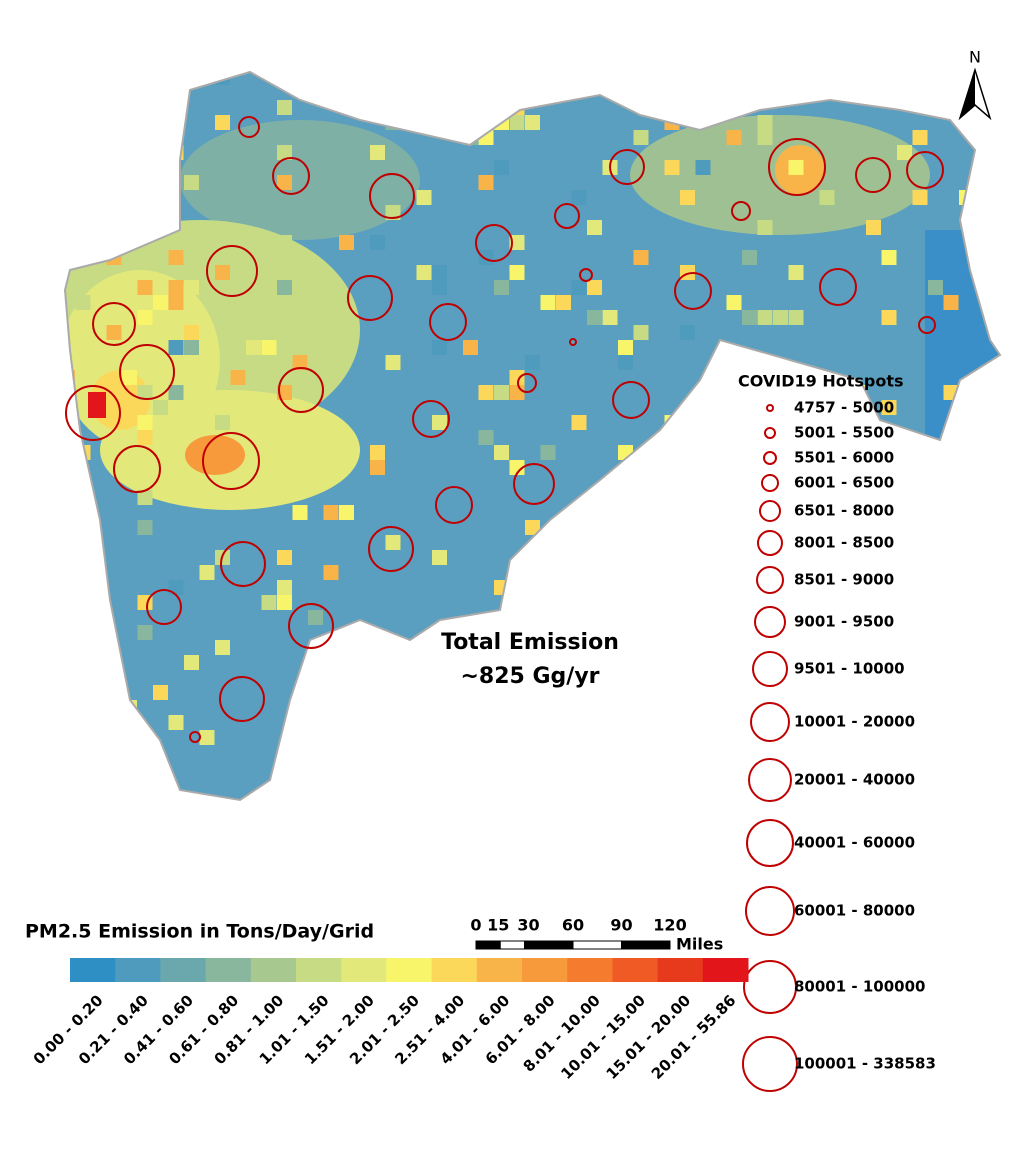 This screenshot has width=1023, height=1157. Describe the element at coordinates (646, 945) in the screenshot. I see `scale-segment` at that location.